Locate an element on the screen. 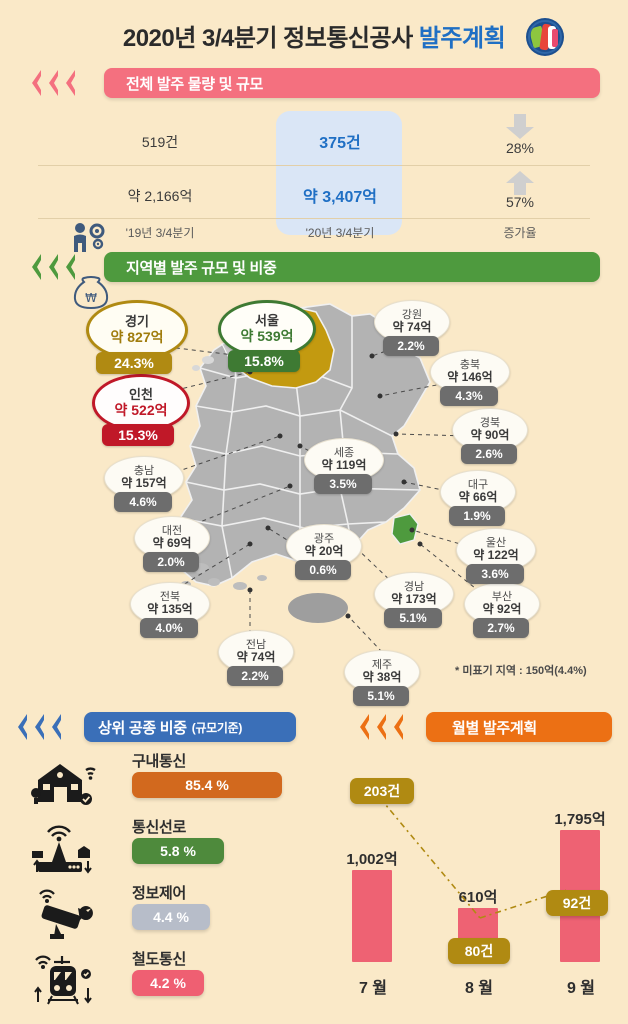 The width and height of the screenshot is (628, 1024). region-name: 대구 is located at coordinates (478, 485).